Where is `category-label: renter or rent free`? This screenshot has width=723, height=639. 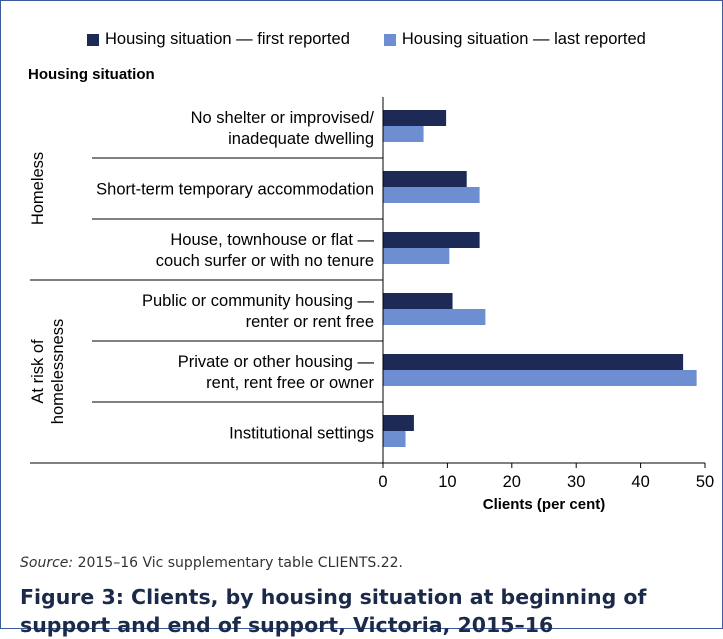
category-label: renter or rent free is located at coordinates (310, 322).